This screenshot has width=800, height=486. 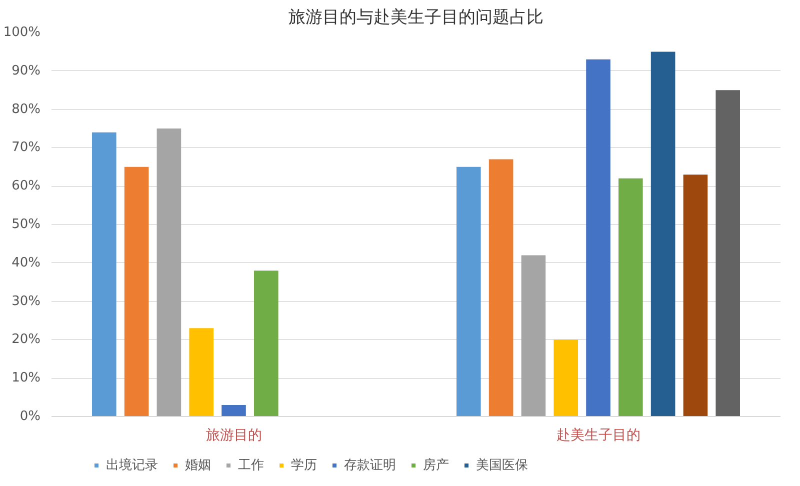 What do you see at coordinates (26, 224) in the screenshot?
I see `y-tick-label: 50%` at bounding box center [26, 224].